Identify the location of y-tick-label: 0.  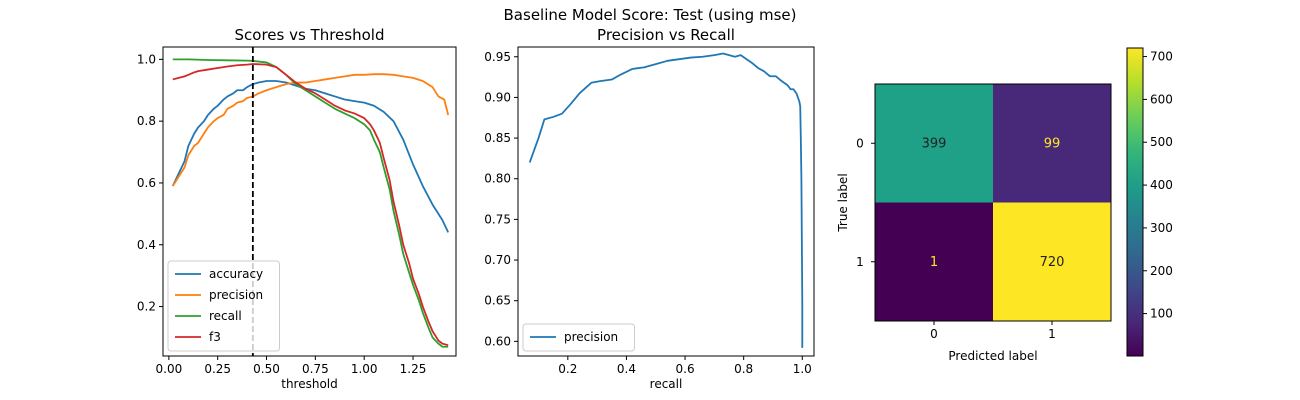
(860, 143).